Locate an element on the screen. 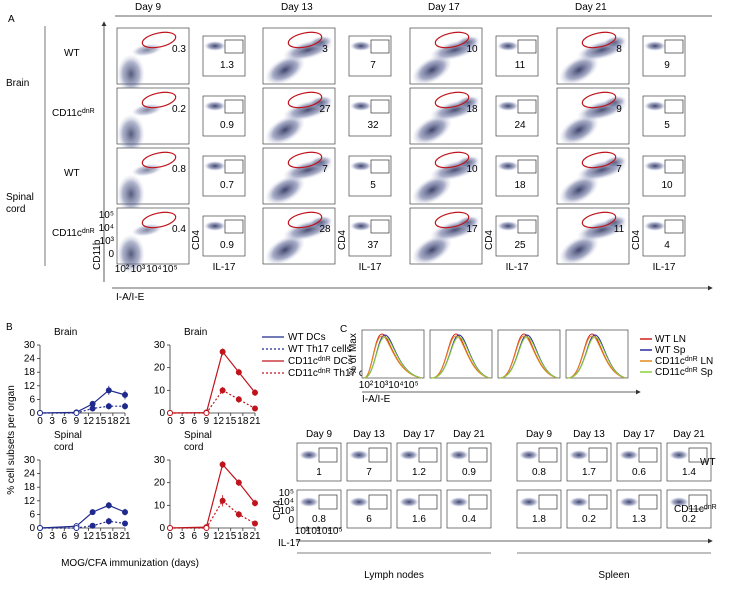  tick-label: 0 is located at coordinates (111, 254).